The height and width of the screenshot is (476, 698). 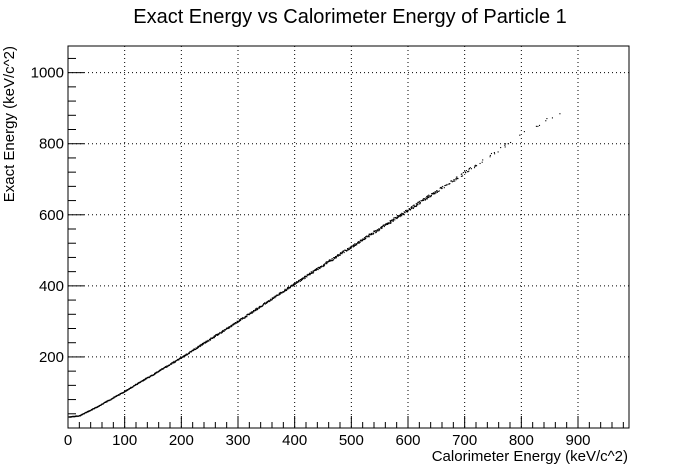 I want to click on y-axis-label: Exact Energy (keV/c^2), so click(x=9, y=124).